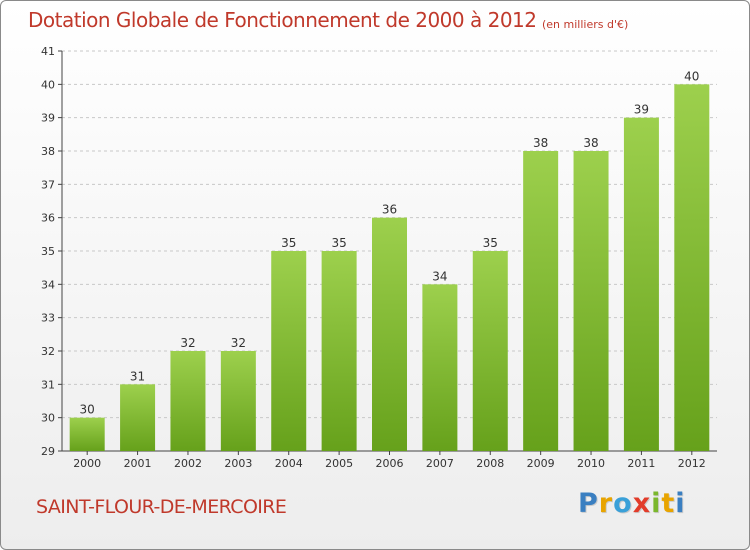  What do you see at coordinates (642, 503) in the screenshot?
I see `logo-letter: x` at bounding box center [642, 503].